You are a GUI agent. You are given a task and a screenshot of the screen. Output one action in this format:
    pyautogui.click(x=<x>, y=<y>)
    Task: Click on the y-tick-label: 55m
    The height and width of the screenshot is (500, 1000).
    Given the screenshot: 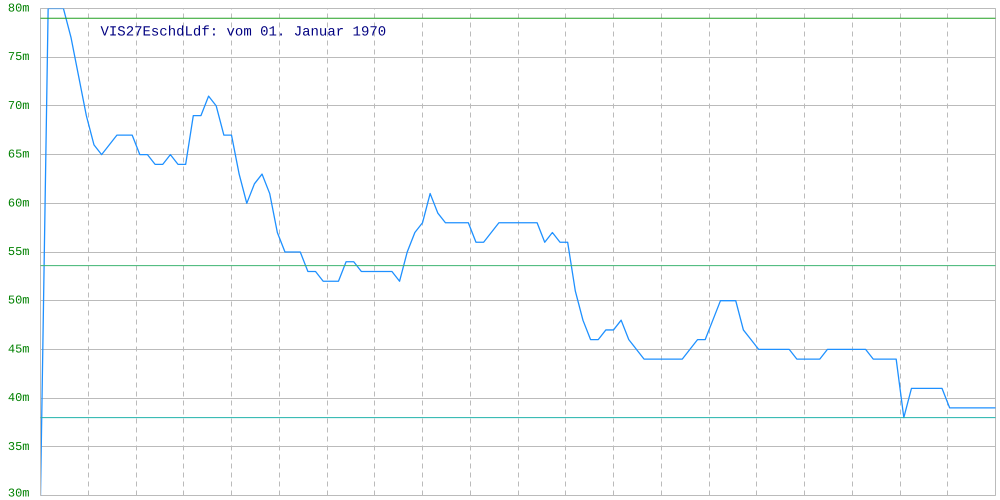 What is the action you would take?
    pyautogui.click(x=19, y=252)
    